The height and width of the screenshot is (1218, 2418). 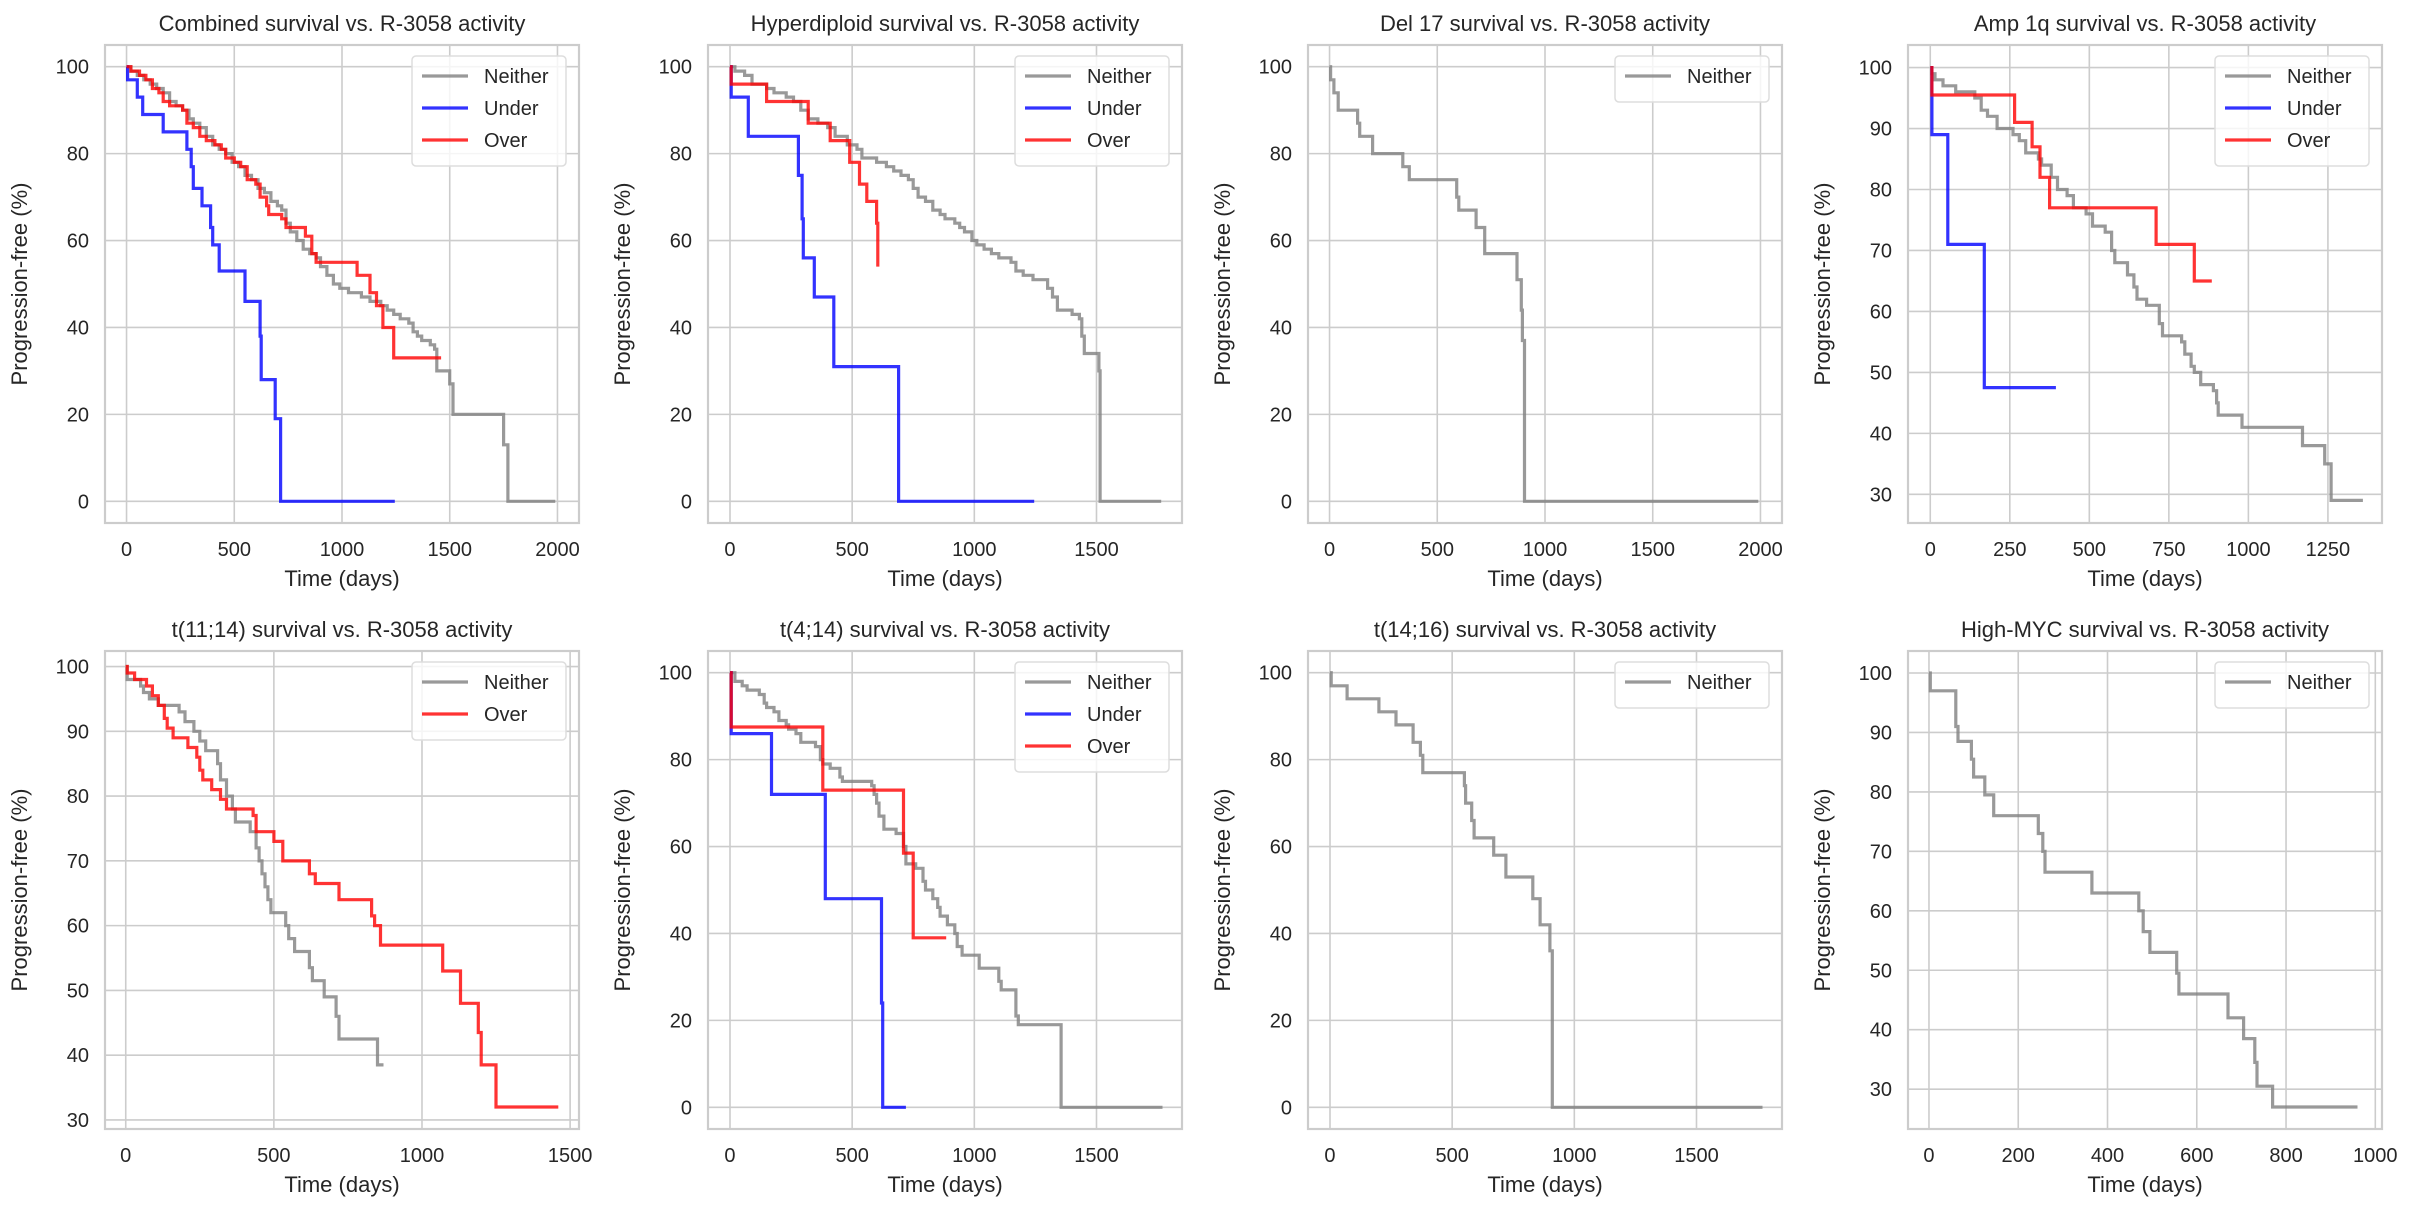 I want to click on chart-title: t(14;16) survival vs. R-3058 activity, so click(x=1545, y=629).